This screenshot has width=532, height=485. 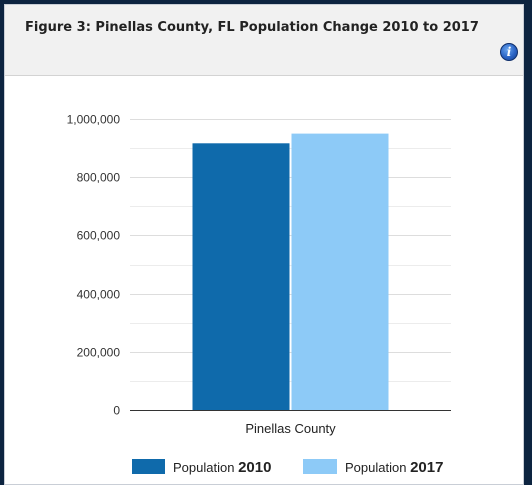 I want to click on y-tick-label: 400,000, so click(x=99, y=295).